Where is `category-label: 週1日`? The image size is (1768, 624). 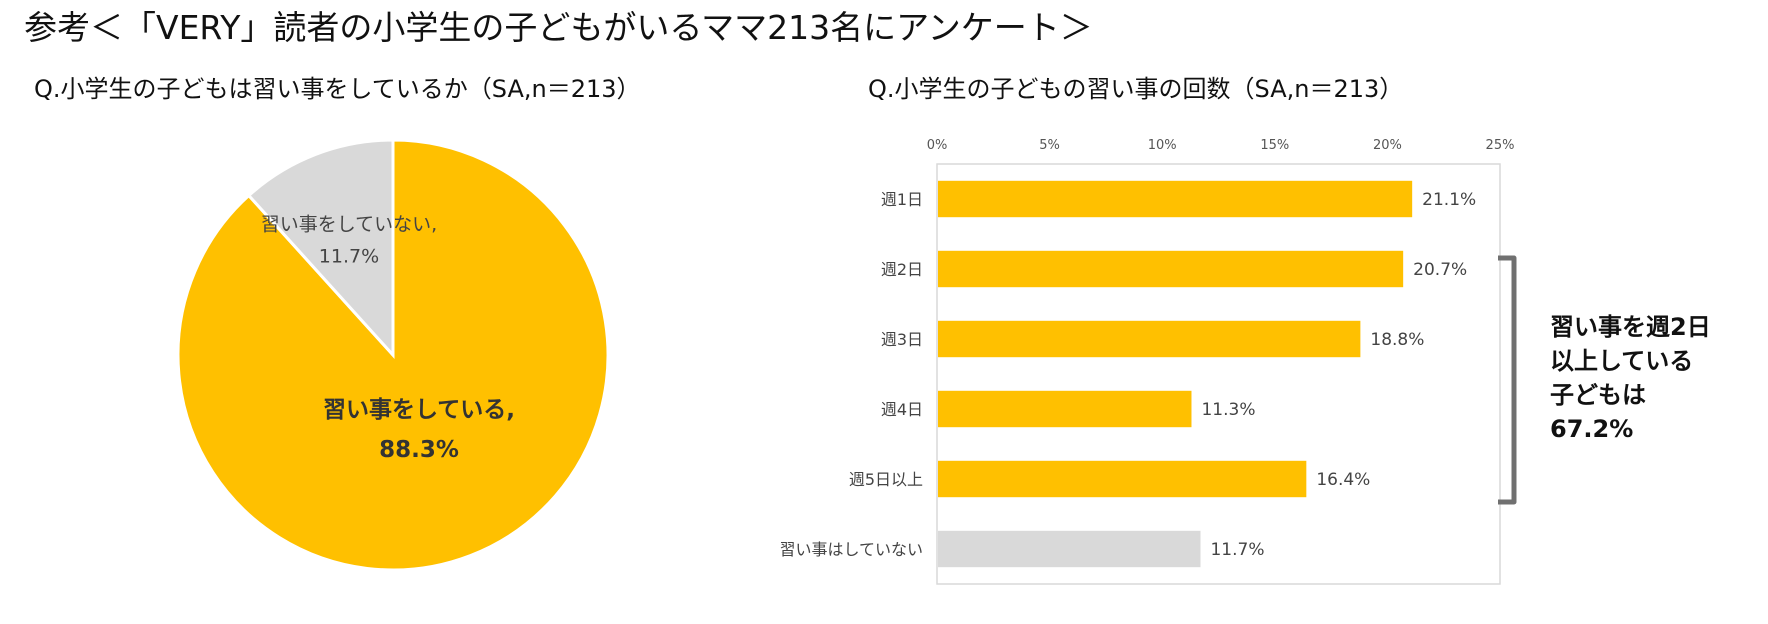
category-label: 週1日 is located at coordinates (902, 199).